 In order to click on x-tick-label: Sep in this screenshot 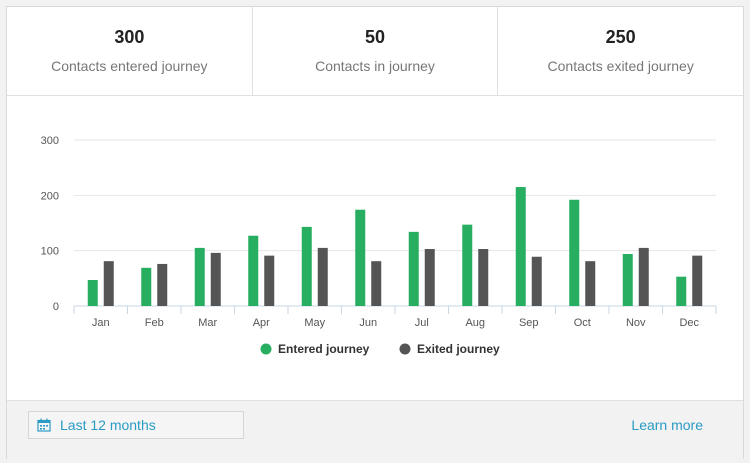, I will do `click(529, 323)`.